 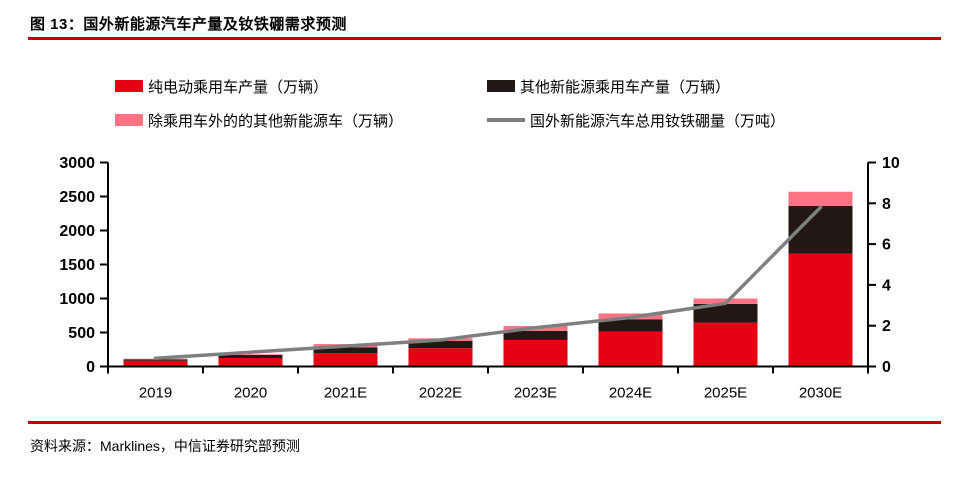 What do you see at coordinates (440, 345) in the screenshot?
I see `bar-segment-other-nev-pc-2022E` at bounding box center [440, 345].